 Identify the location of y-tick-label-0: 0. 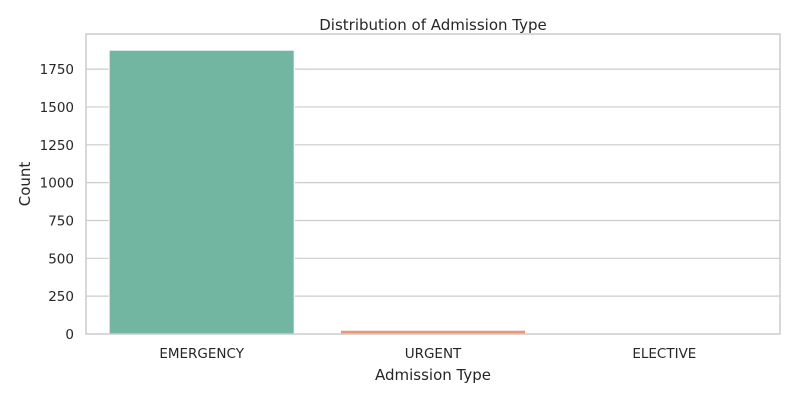
(69, 335).